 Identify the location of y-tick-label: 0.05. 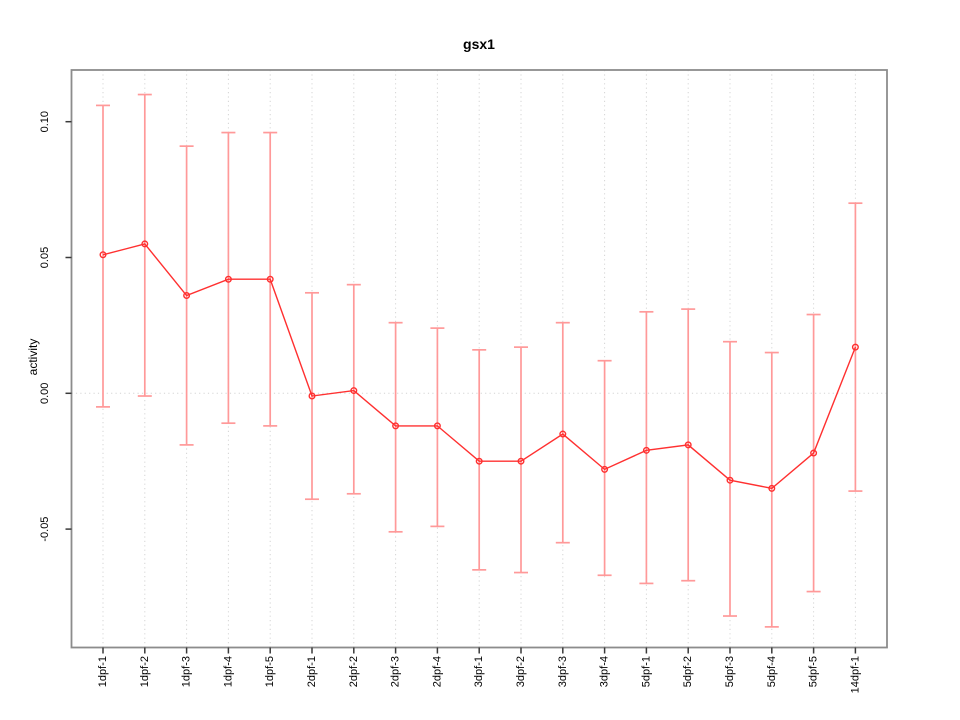
(45, 257).